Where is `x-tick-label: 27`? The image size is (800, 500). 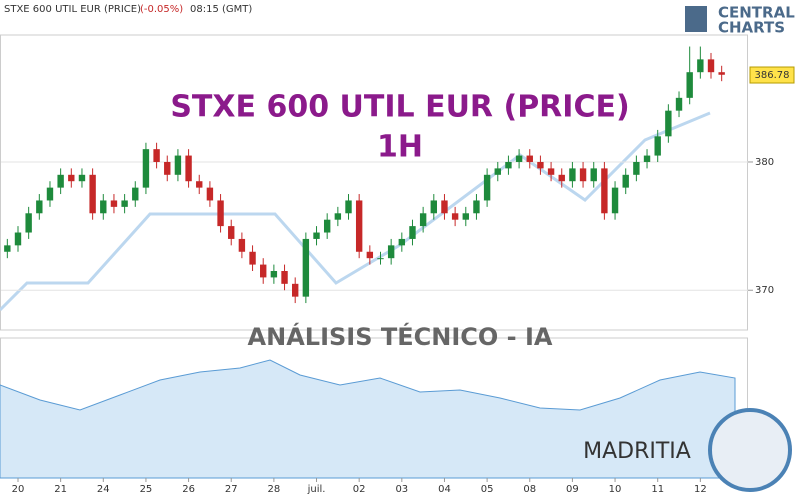
x-tick-label: 27 is located at coordinates (231, 489).